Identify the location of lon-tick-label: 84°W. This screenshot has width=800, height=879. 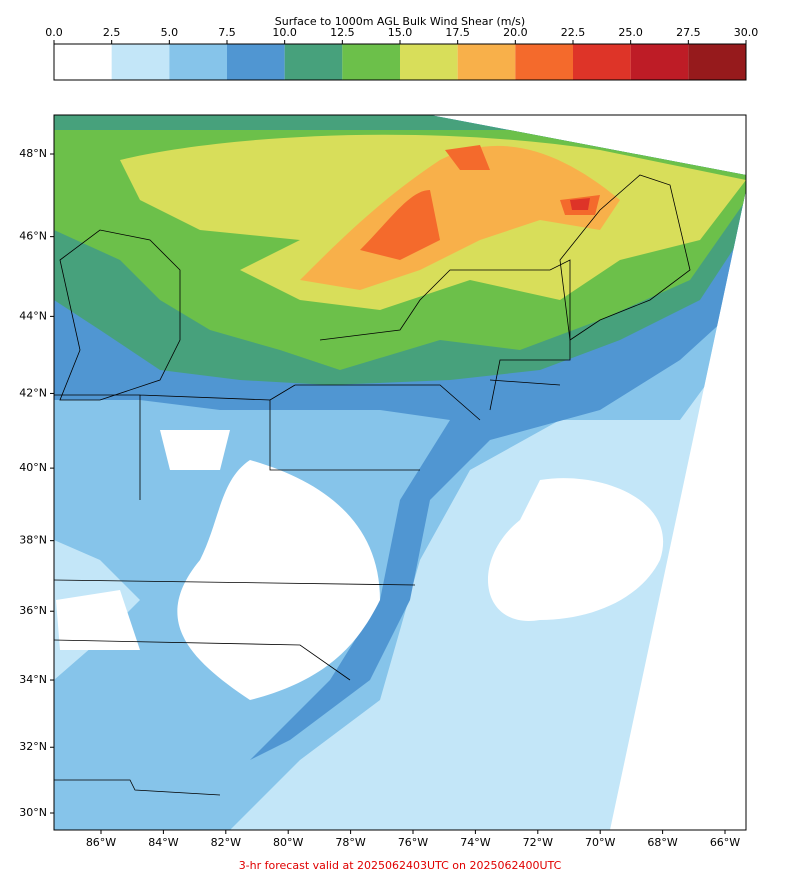
(163, 842).